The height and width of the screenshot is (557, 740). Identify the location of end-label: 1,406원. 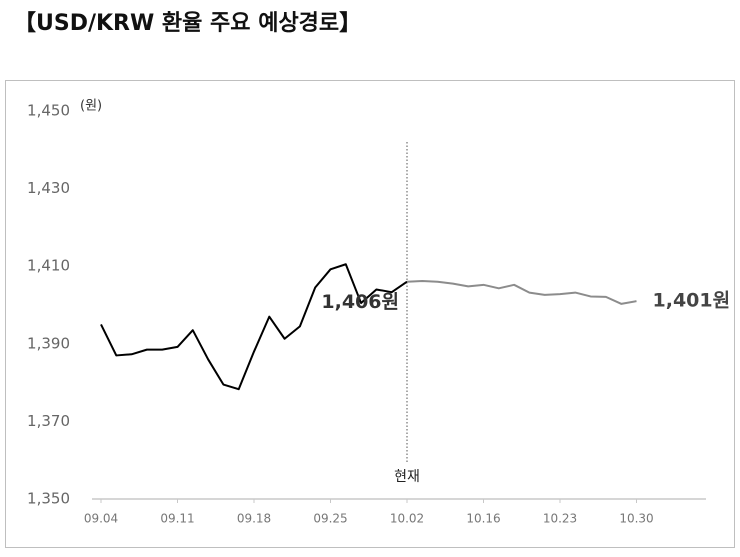
(360, 302).